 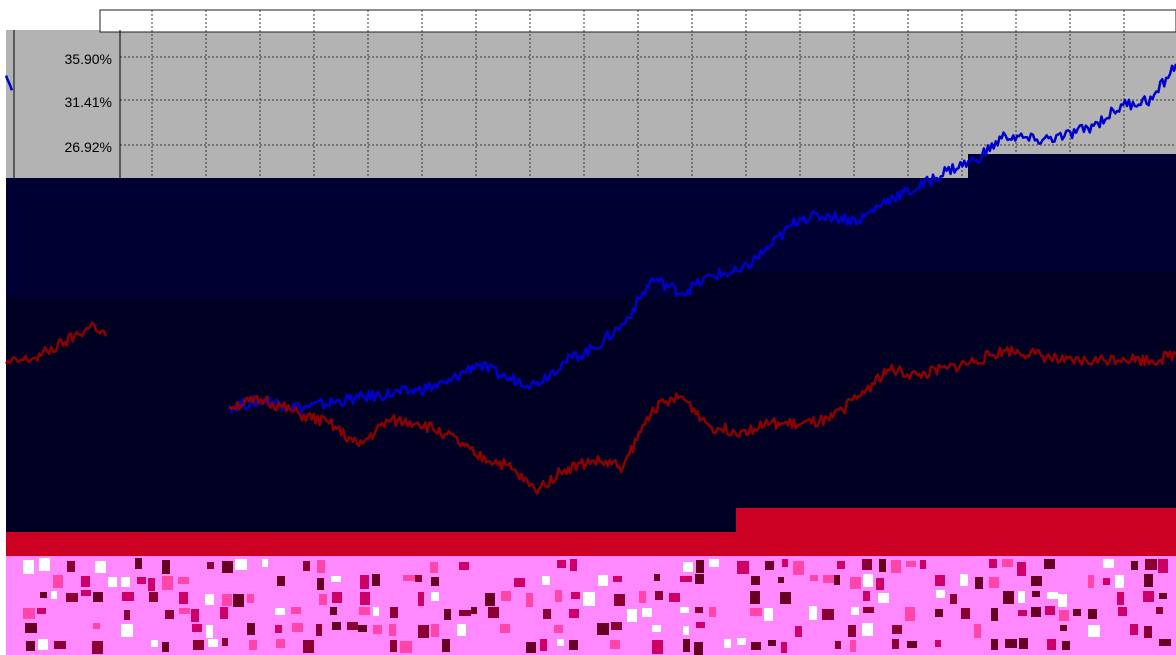 I want to click on y-tick-label: 31.41%, so click(x=88, y=102).